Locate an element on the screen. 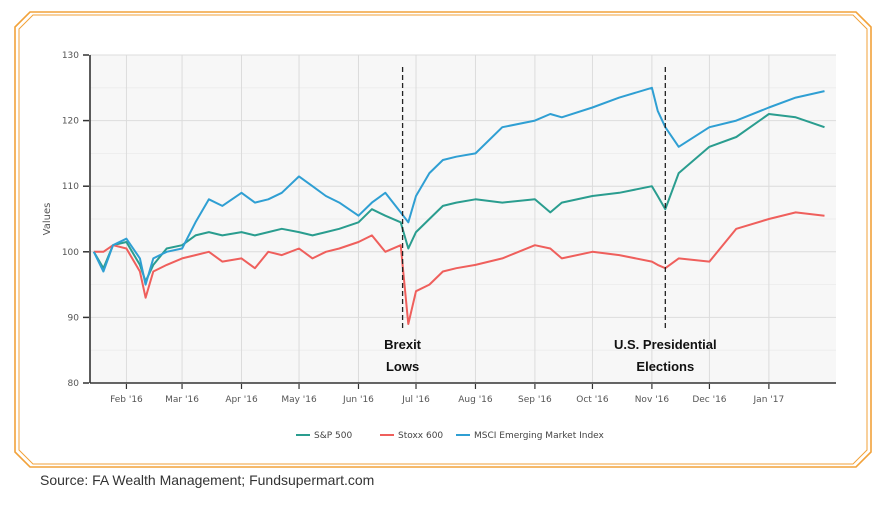 The image size is (886, 510). x-tick-label: Apr '16 is located at coordinates (241, 400).